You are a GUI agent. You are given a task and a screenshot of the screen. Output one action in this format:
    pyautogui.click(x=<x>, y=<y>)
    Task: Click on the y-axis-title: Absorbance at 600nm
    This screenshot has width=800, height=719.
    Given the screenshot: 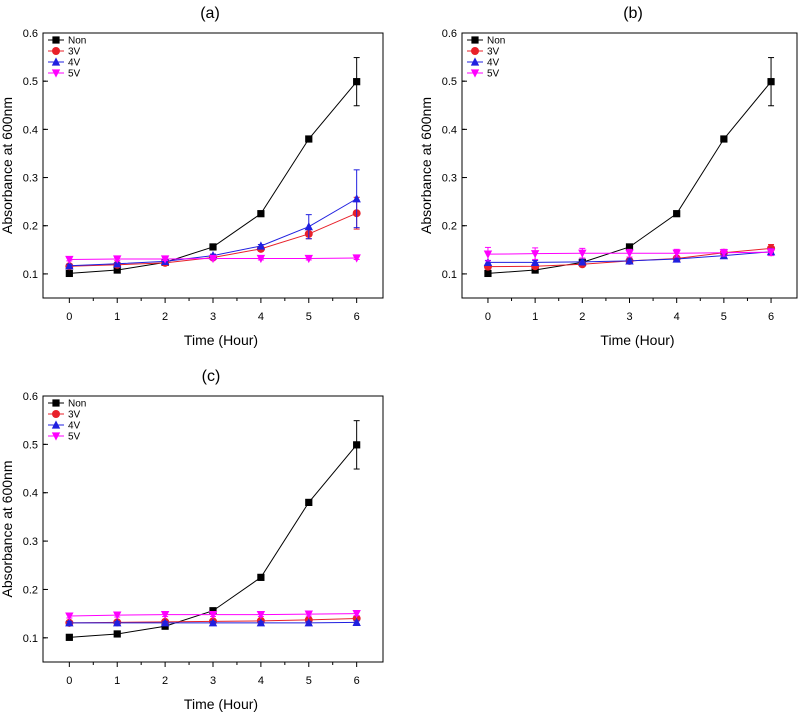 What is the action you would take?
    pyautogui.click(x=7, y=529)
    